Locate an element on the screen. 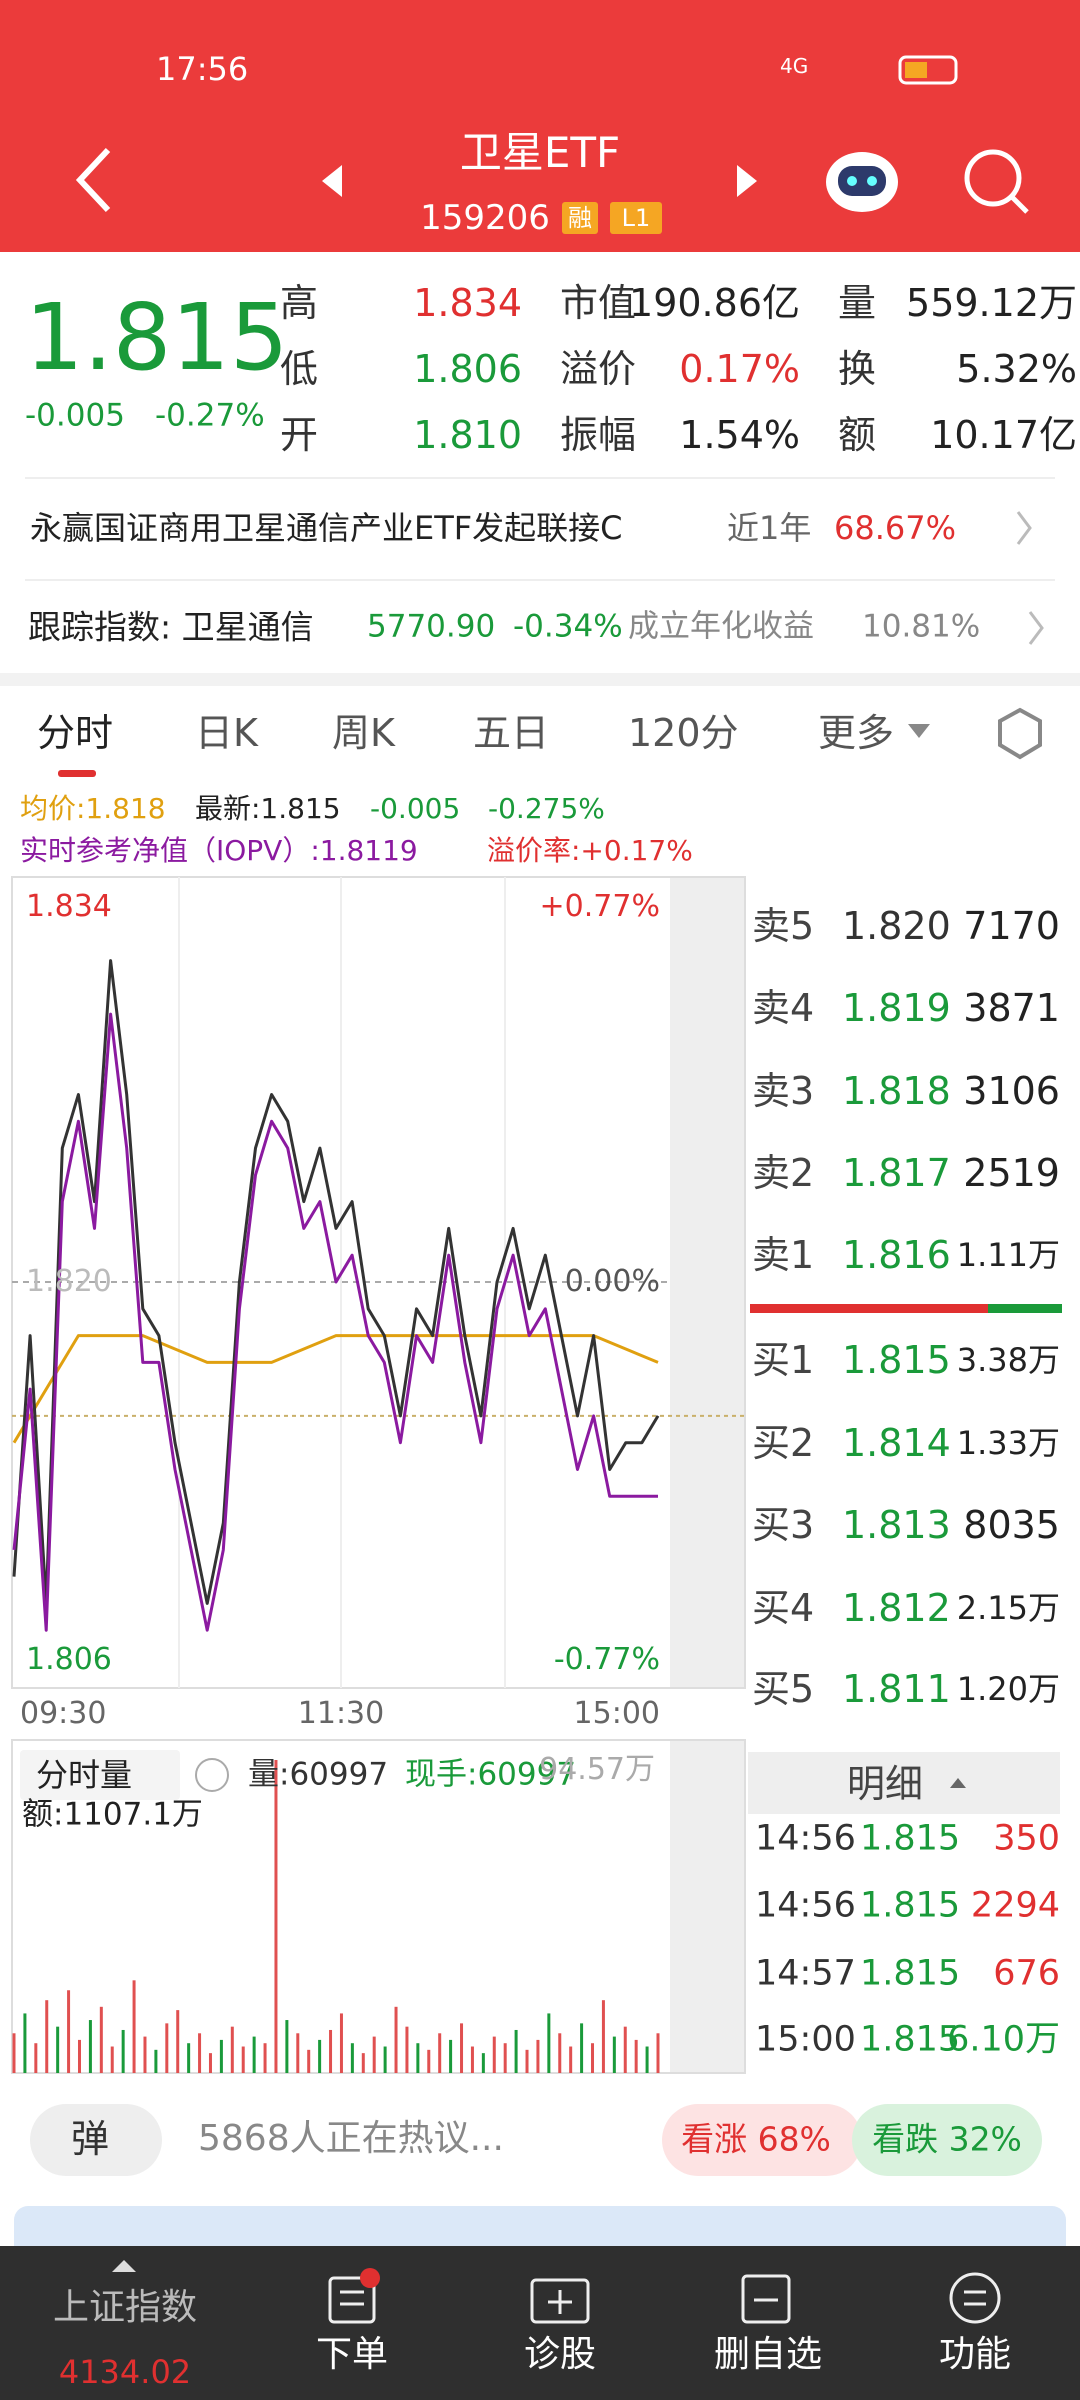  ask-price: 1.819 is located at coordinates (896, 1008).